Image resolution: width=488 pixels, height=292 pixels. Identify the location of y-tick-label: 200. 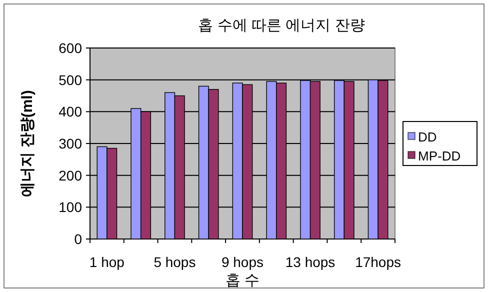
(70, 175).